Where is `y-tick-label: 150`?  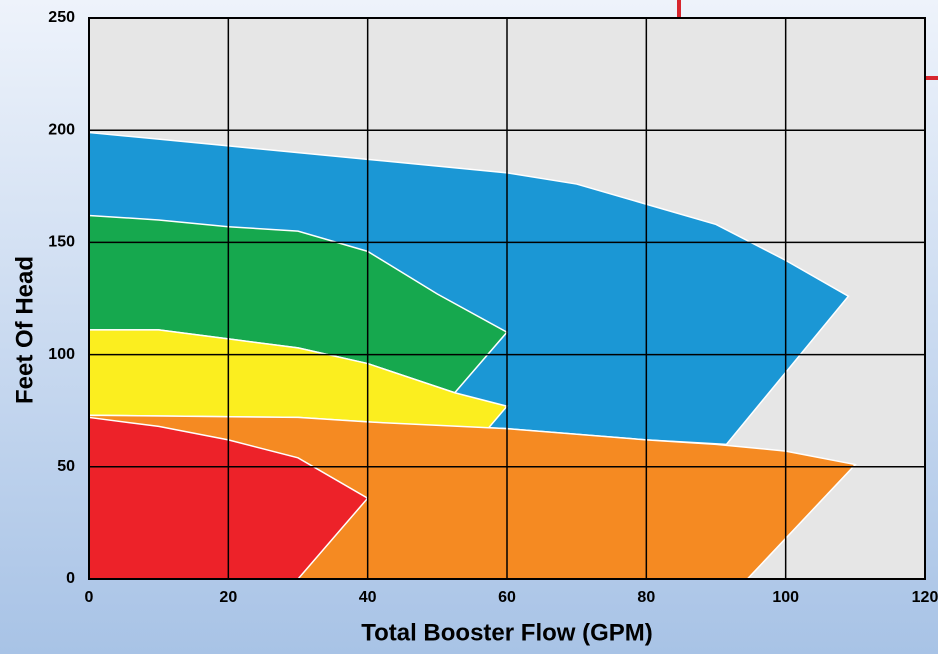 y-tick-label: 150 is located at coordinates (61, 242).